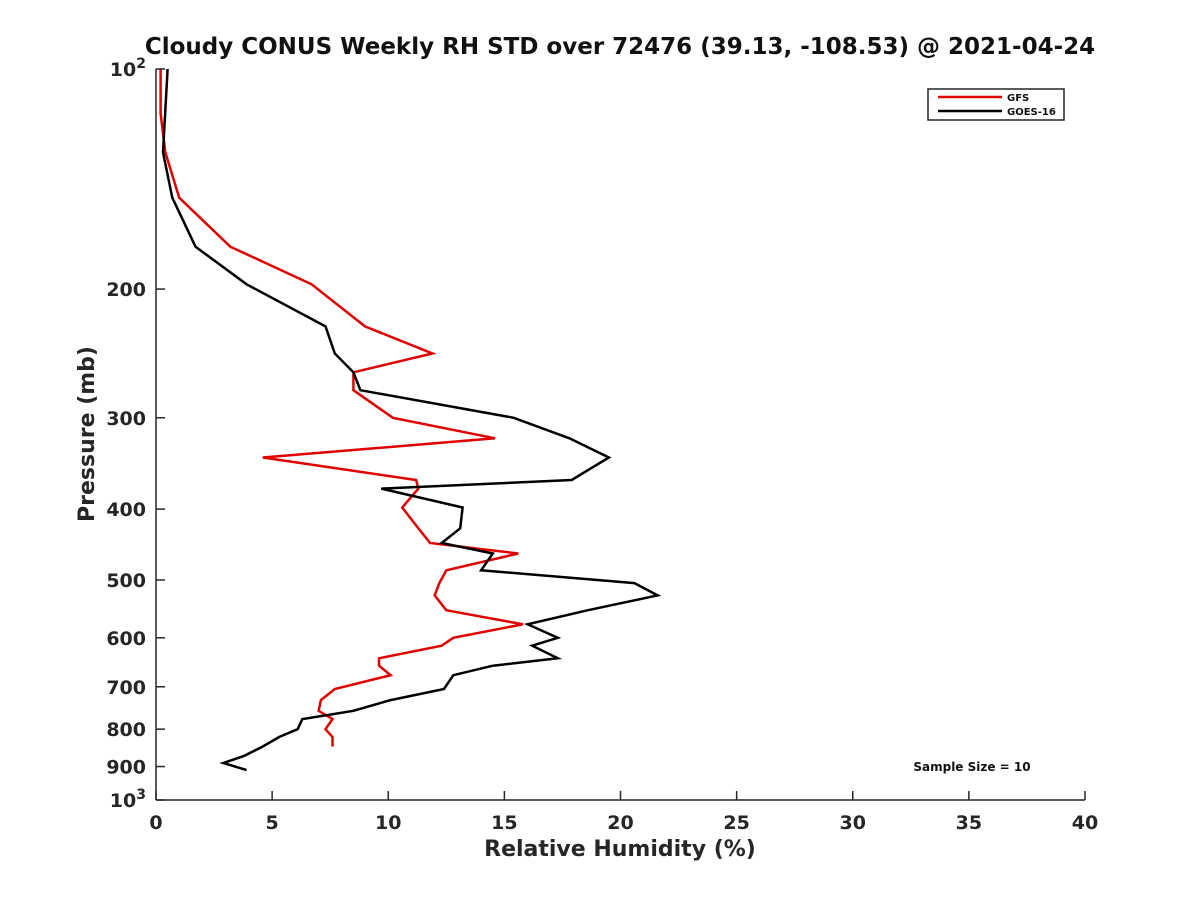  What do you see at coordinates (126, 688) in the screenshot?
I see `y-tick-label: 700` at bounding box center [126, 688].